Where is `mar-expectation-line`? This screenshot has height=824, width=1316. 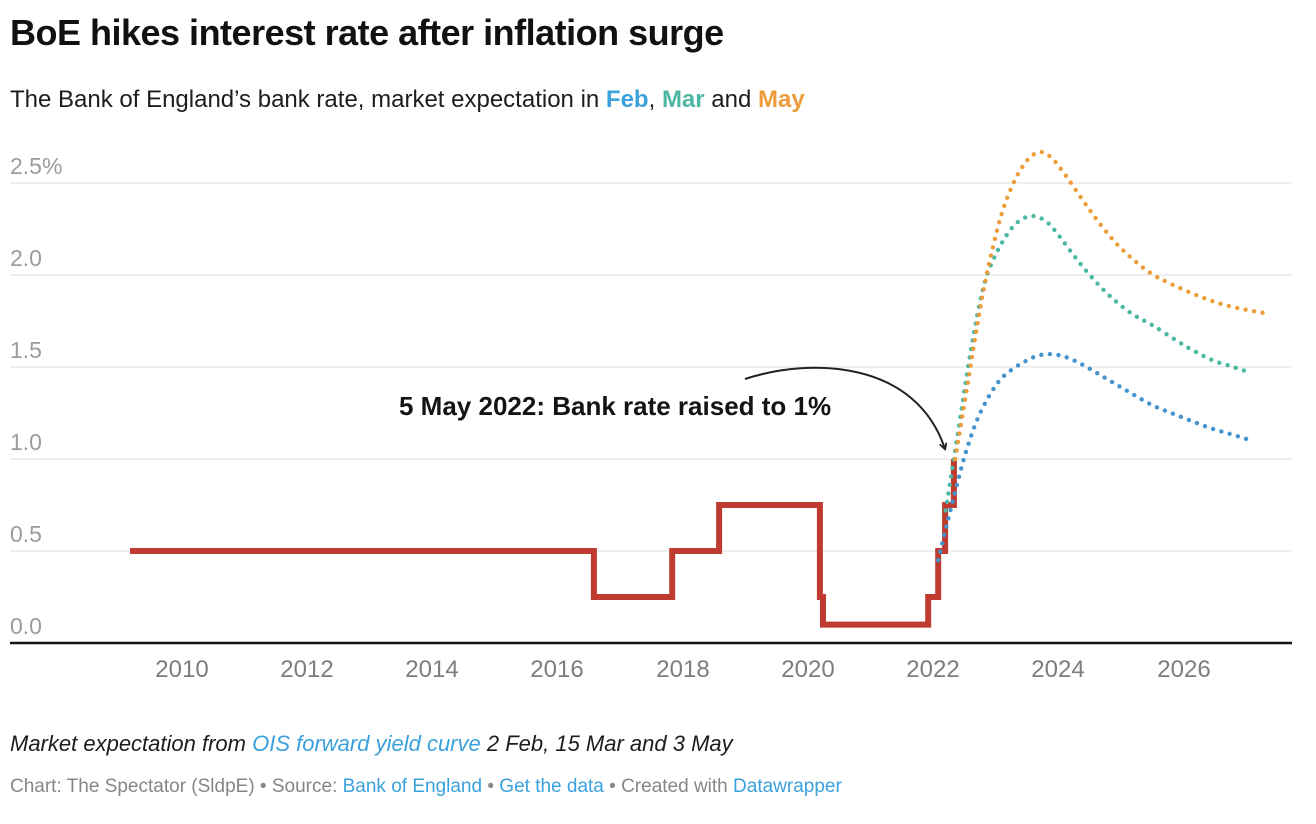
mar-expectation-line is located at coordinates (1097, 363).